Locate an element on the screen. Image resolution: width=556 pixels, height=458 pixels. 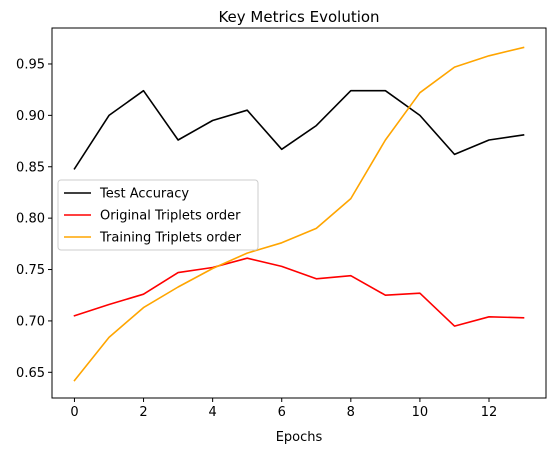
y-axis-ticks: 0.65 0.70 0.75 0.80 0.85 0.90 0.95 is located at coordinates (34, 219).